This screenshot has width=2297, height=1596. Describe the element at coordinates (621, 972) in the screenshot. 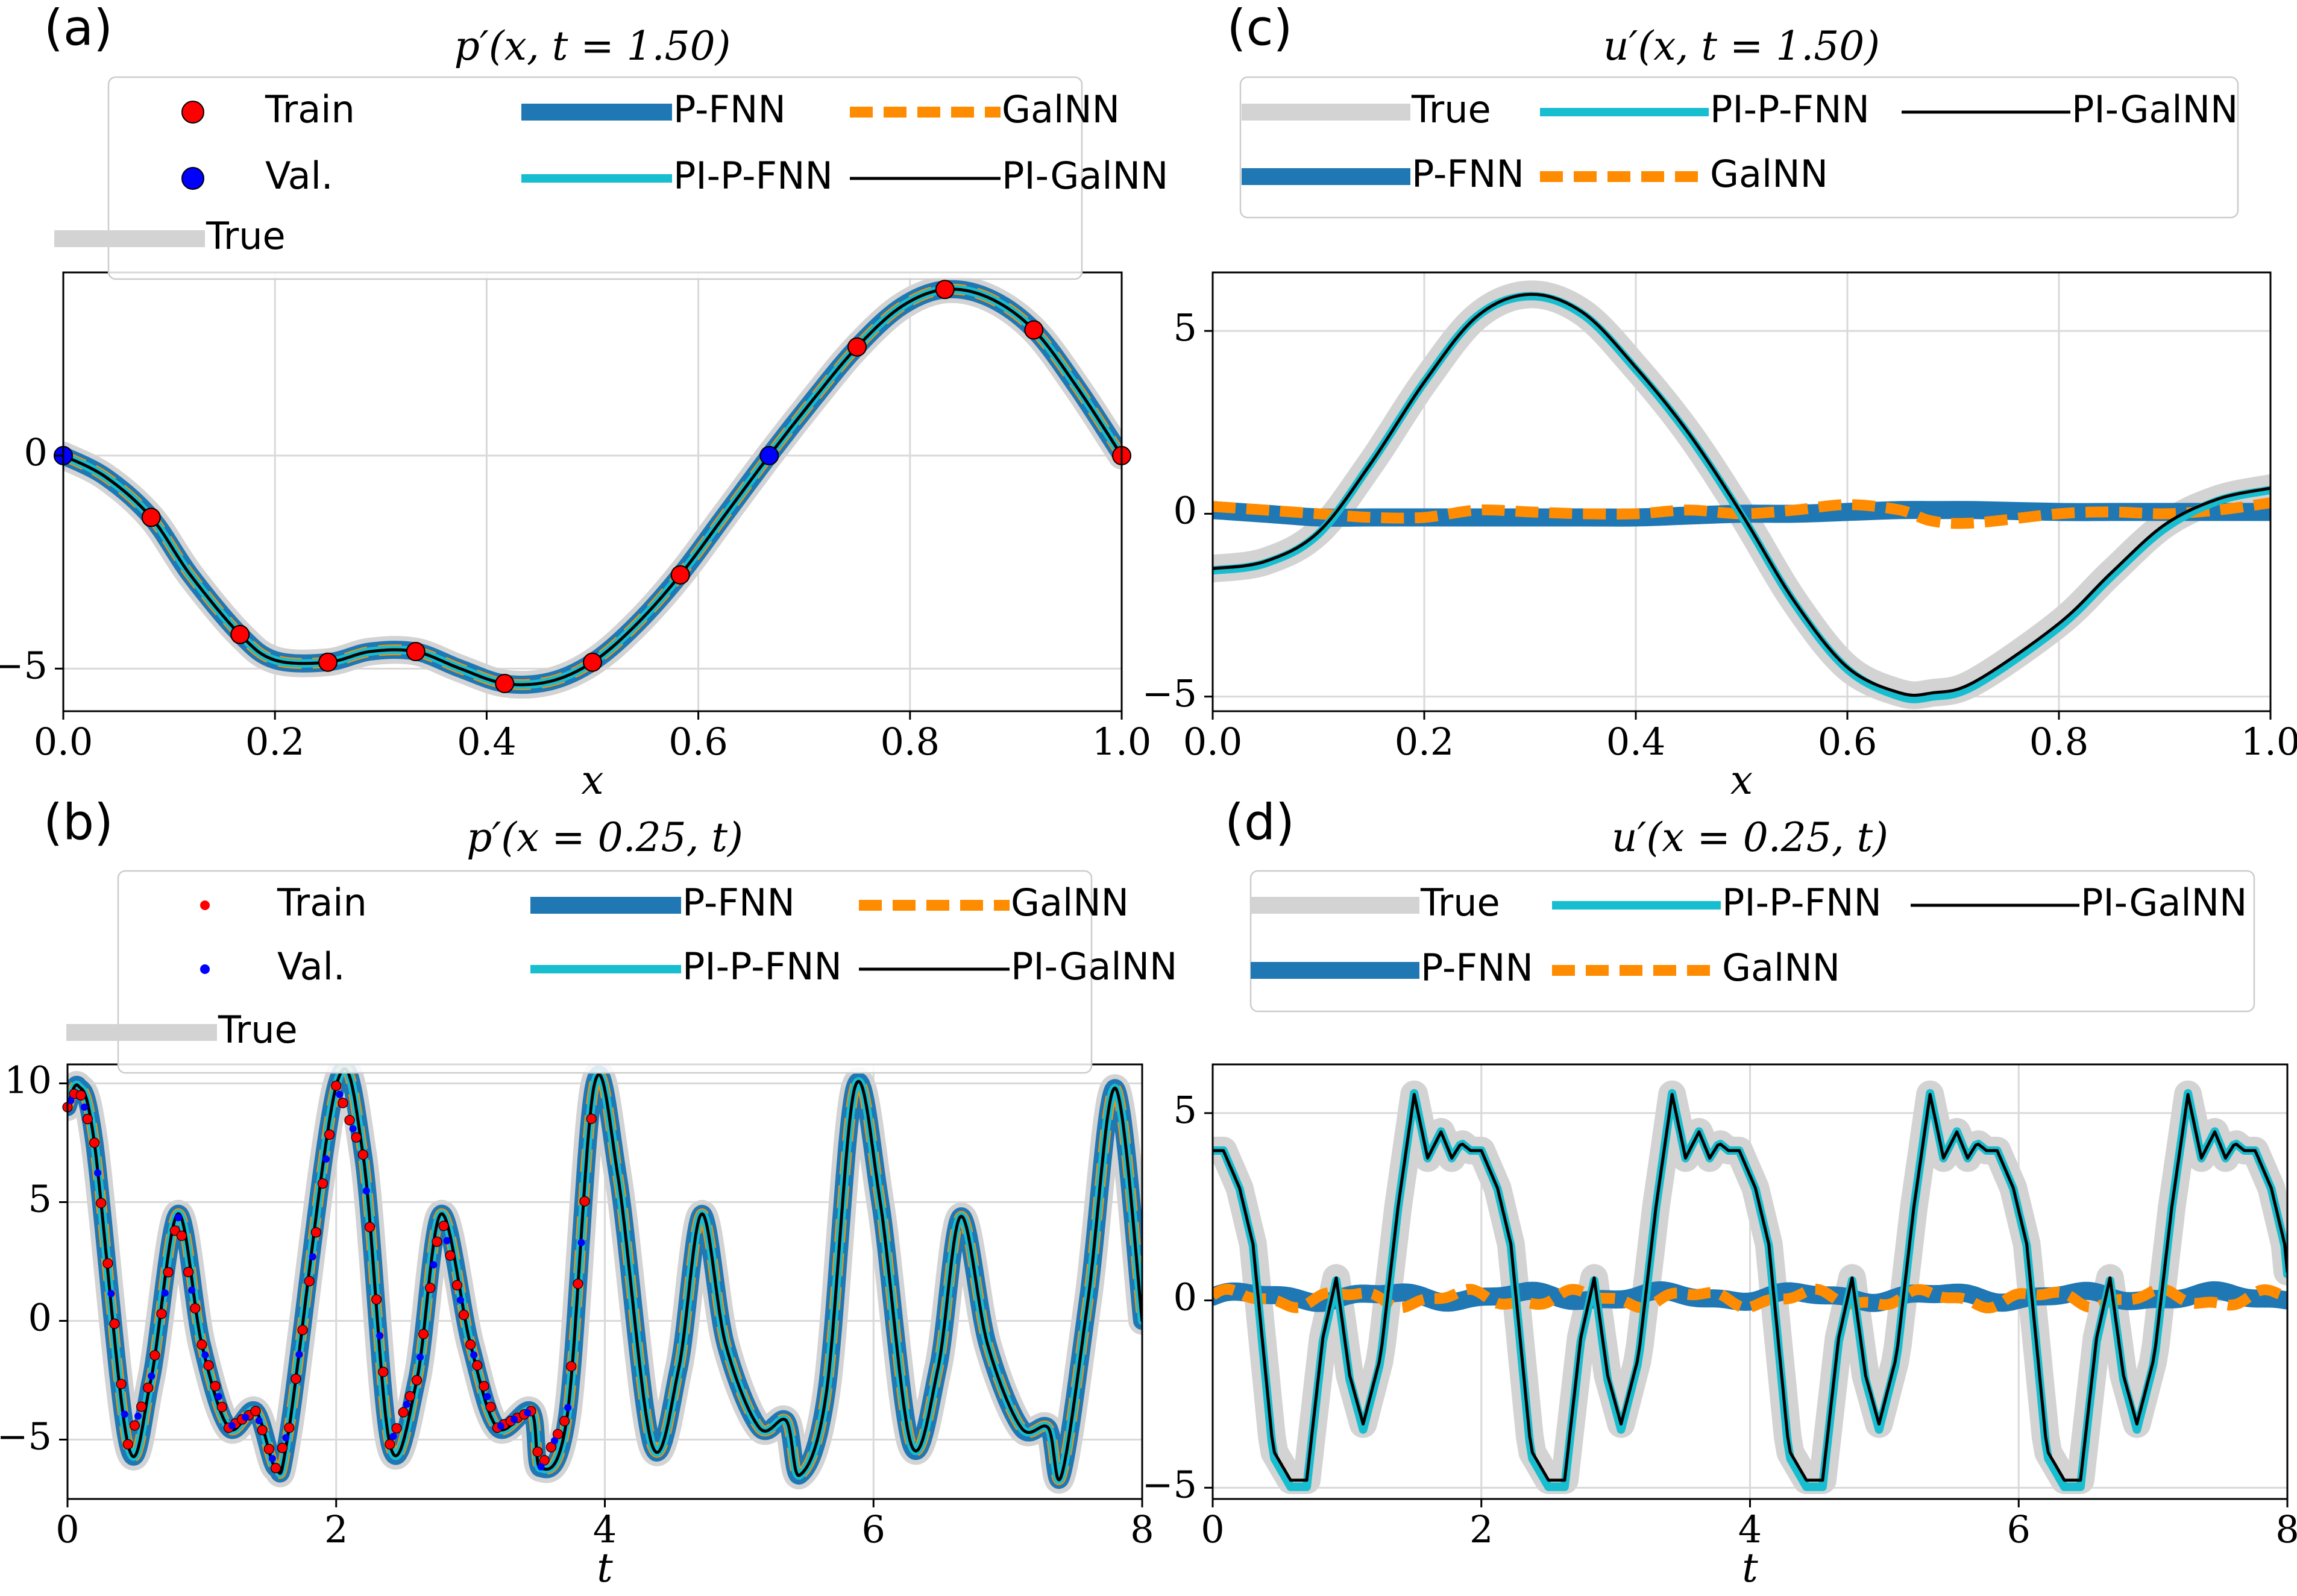

I see `legend: Train P-FNN GalNN Val. PI-P-FNN PI-GalNN True` at that location.